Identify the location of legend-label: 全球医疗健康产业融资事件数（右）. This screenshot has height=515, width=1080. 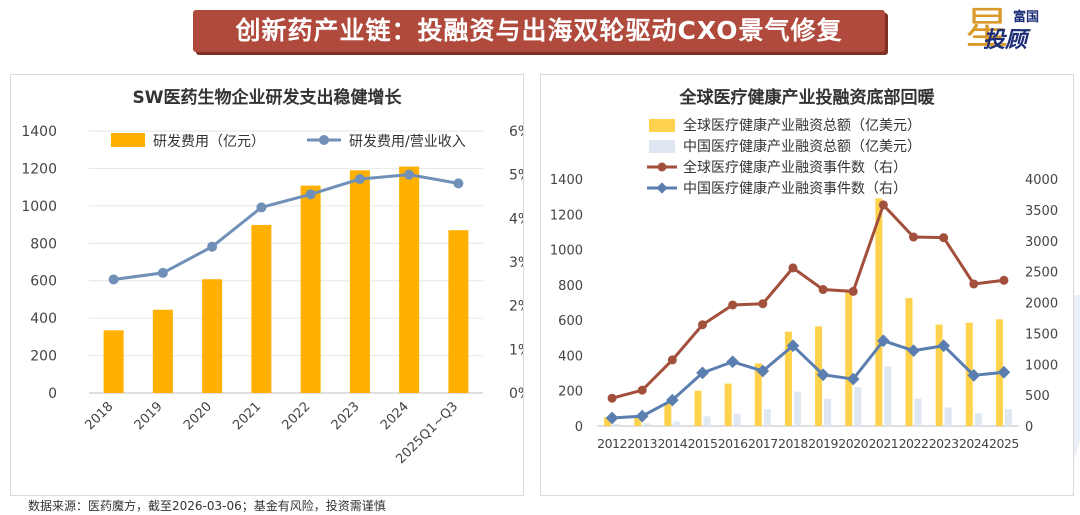
(795, 167).